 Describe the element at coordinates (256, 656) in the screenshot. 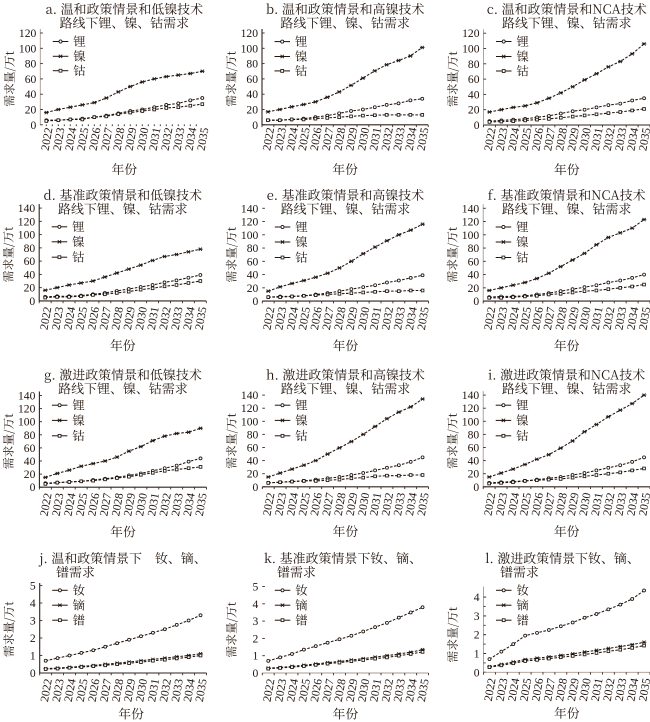

I see `svg-text: 1` at that location.